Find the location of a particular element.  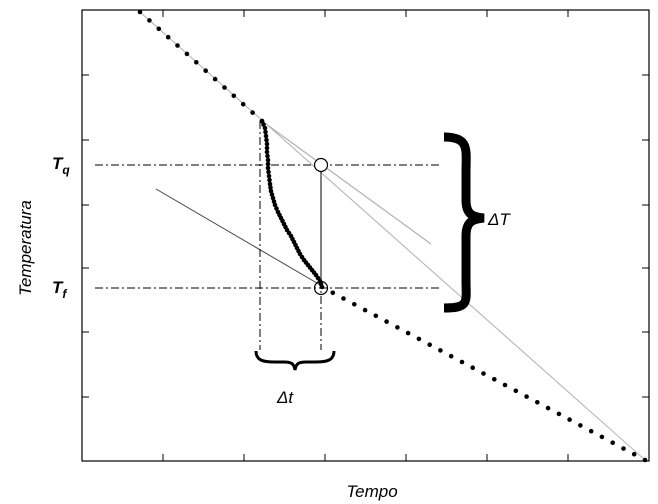

y-axis-label: Temperatura is located at coordinates (25, 248).